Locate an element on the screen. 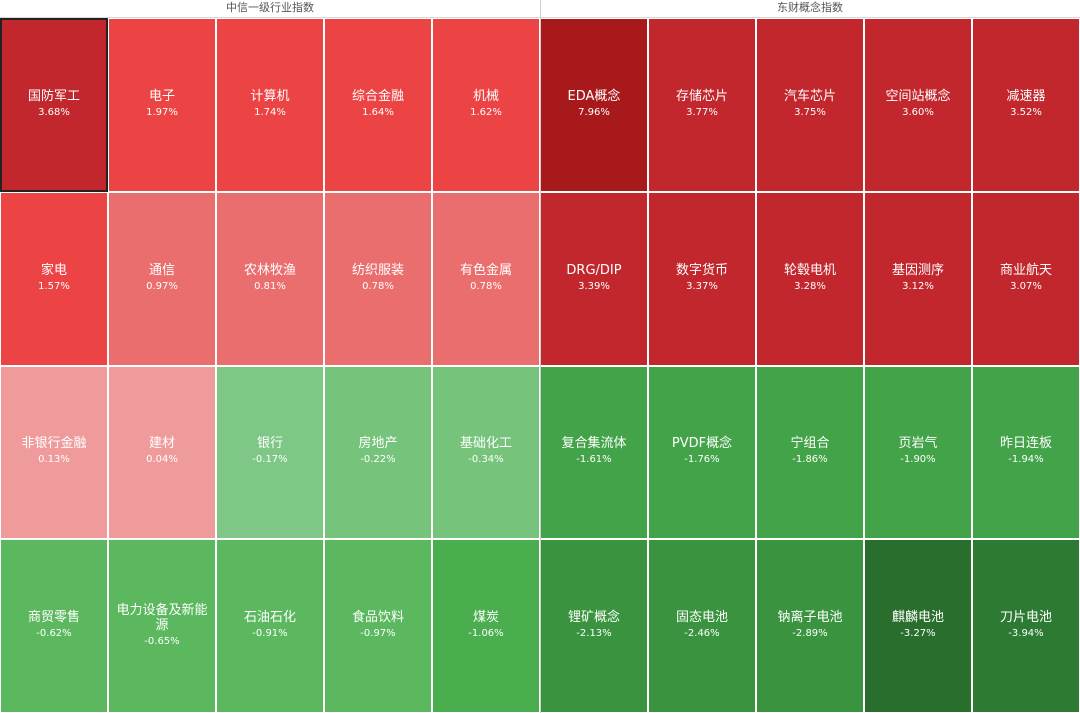  cell-name-label: 机械 is located at coordinates (485, 96).